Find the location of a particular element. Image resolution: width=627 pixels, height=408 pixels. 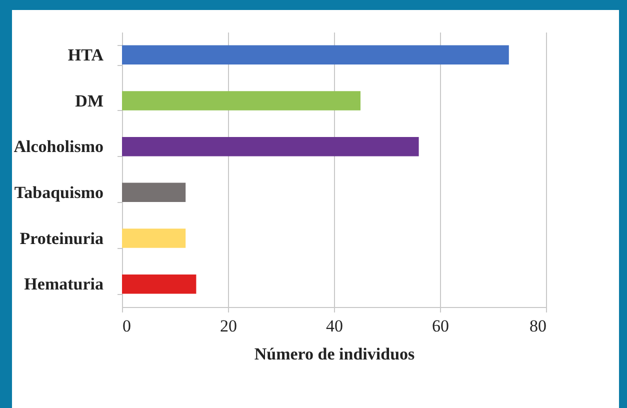

x-tick-label: 60 is located at coordinates (440, 326).